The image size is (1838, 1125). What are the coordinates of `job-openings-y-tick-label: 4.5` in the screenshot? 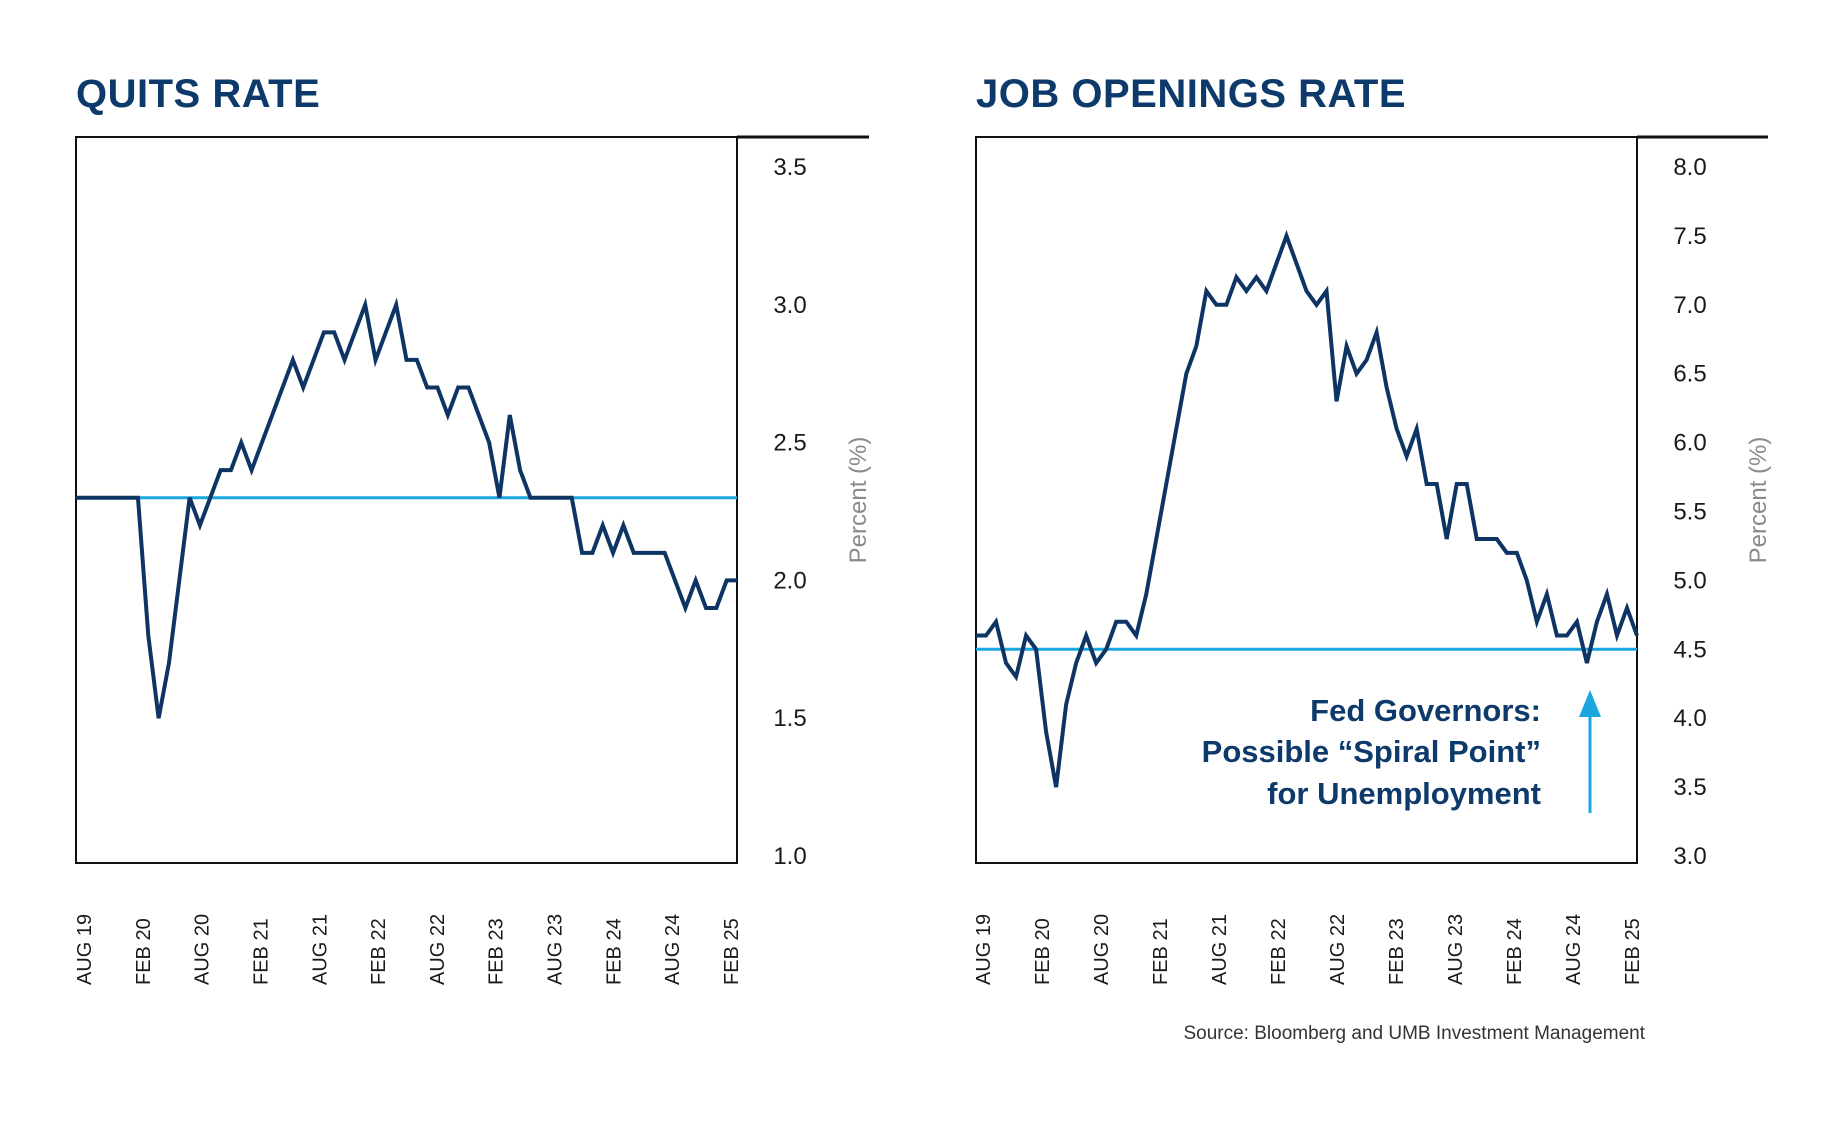 It's located at (1689, 649).